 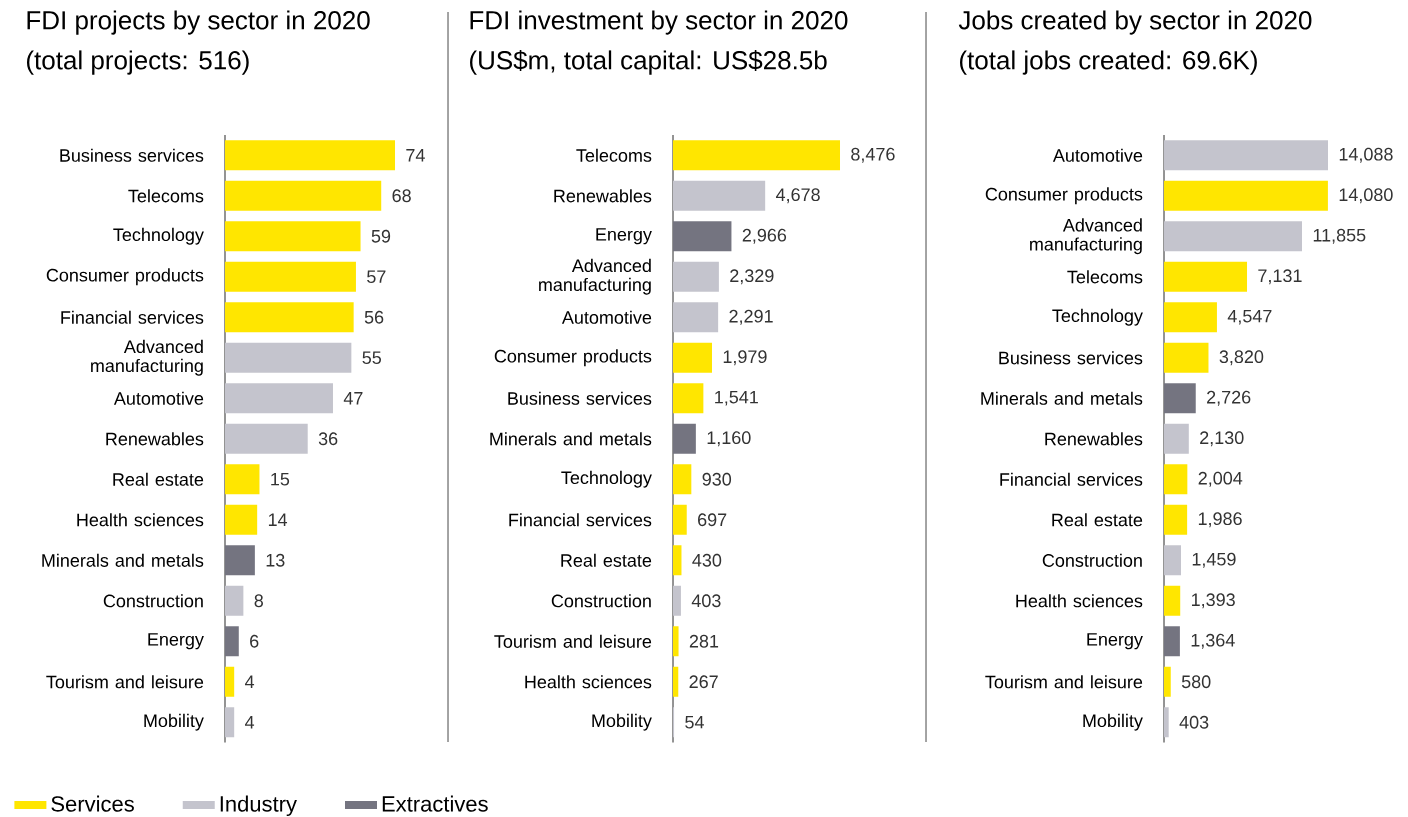 What do you see at coordinates (1220, 520) in the screenshot?
I see `data-label: 1,986` at bounding box center [1220, 520].